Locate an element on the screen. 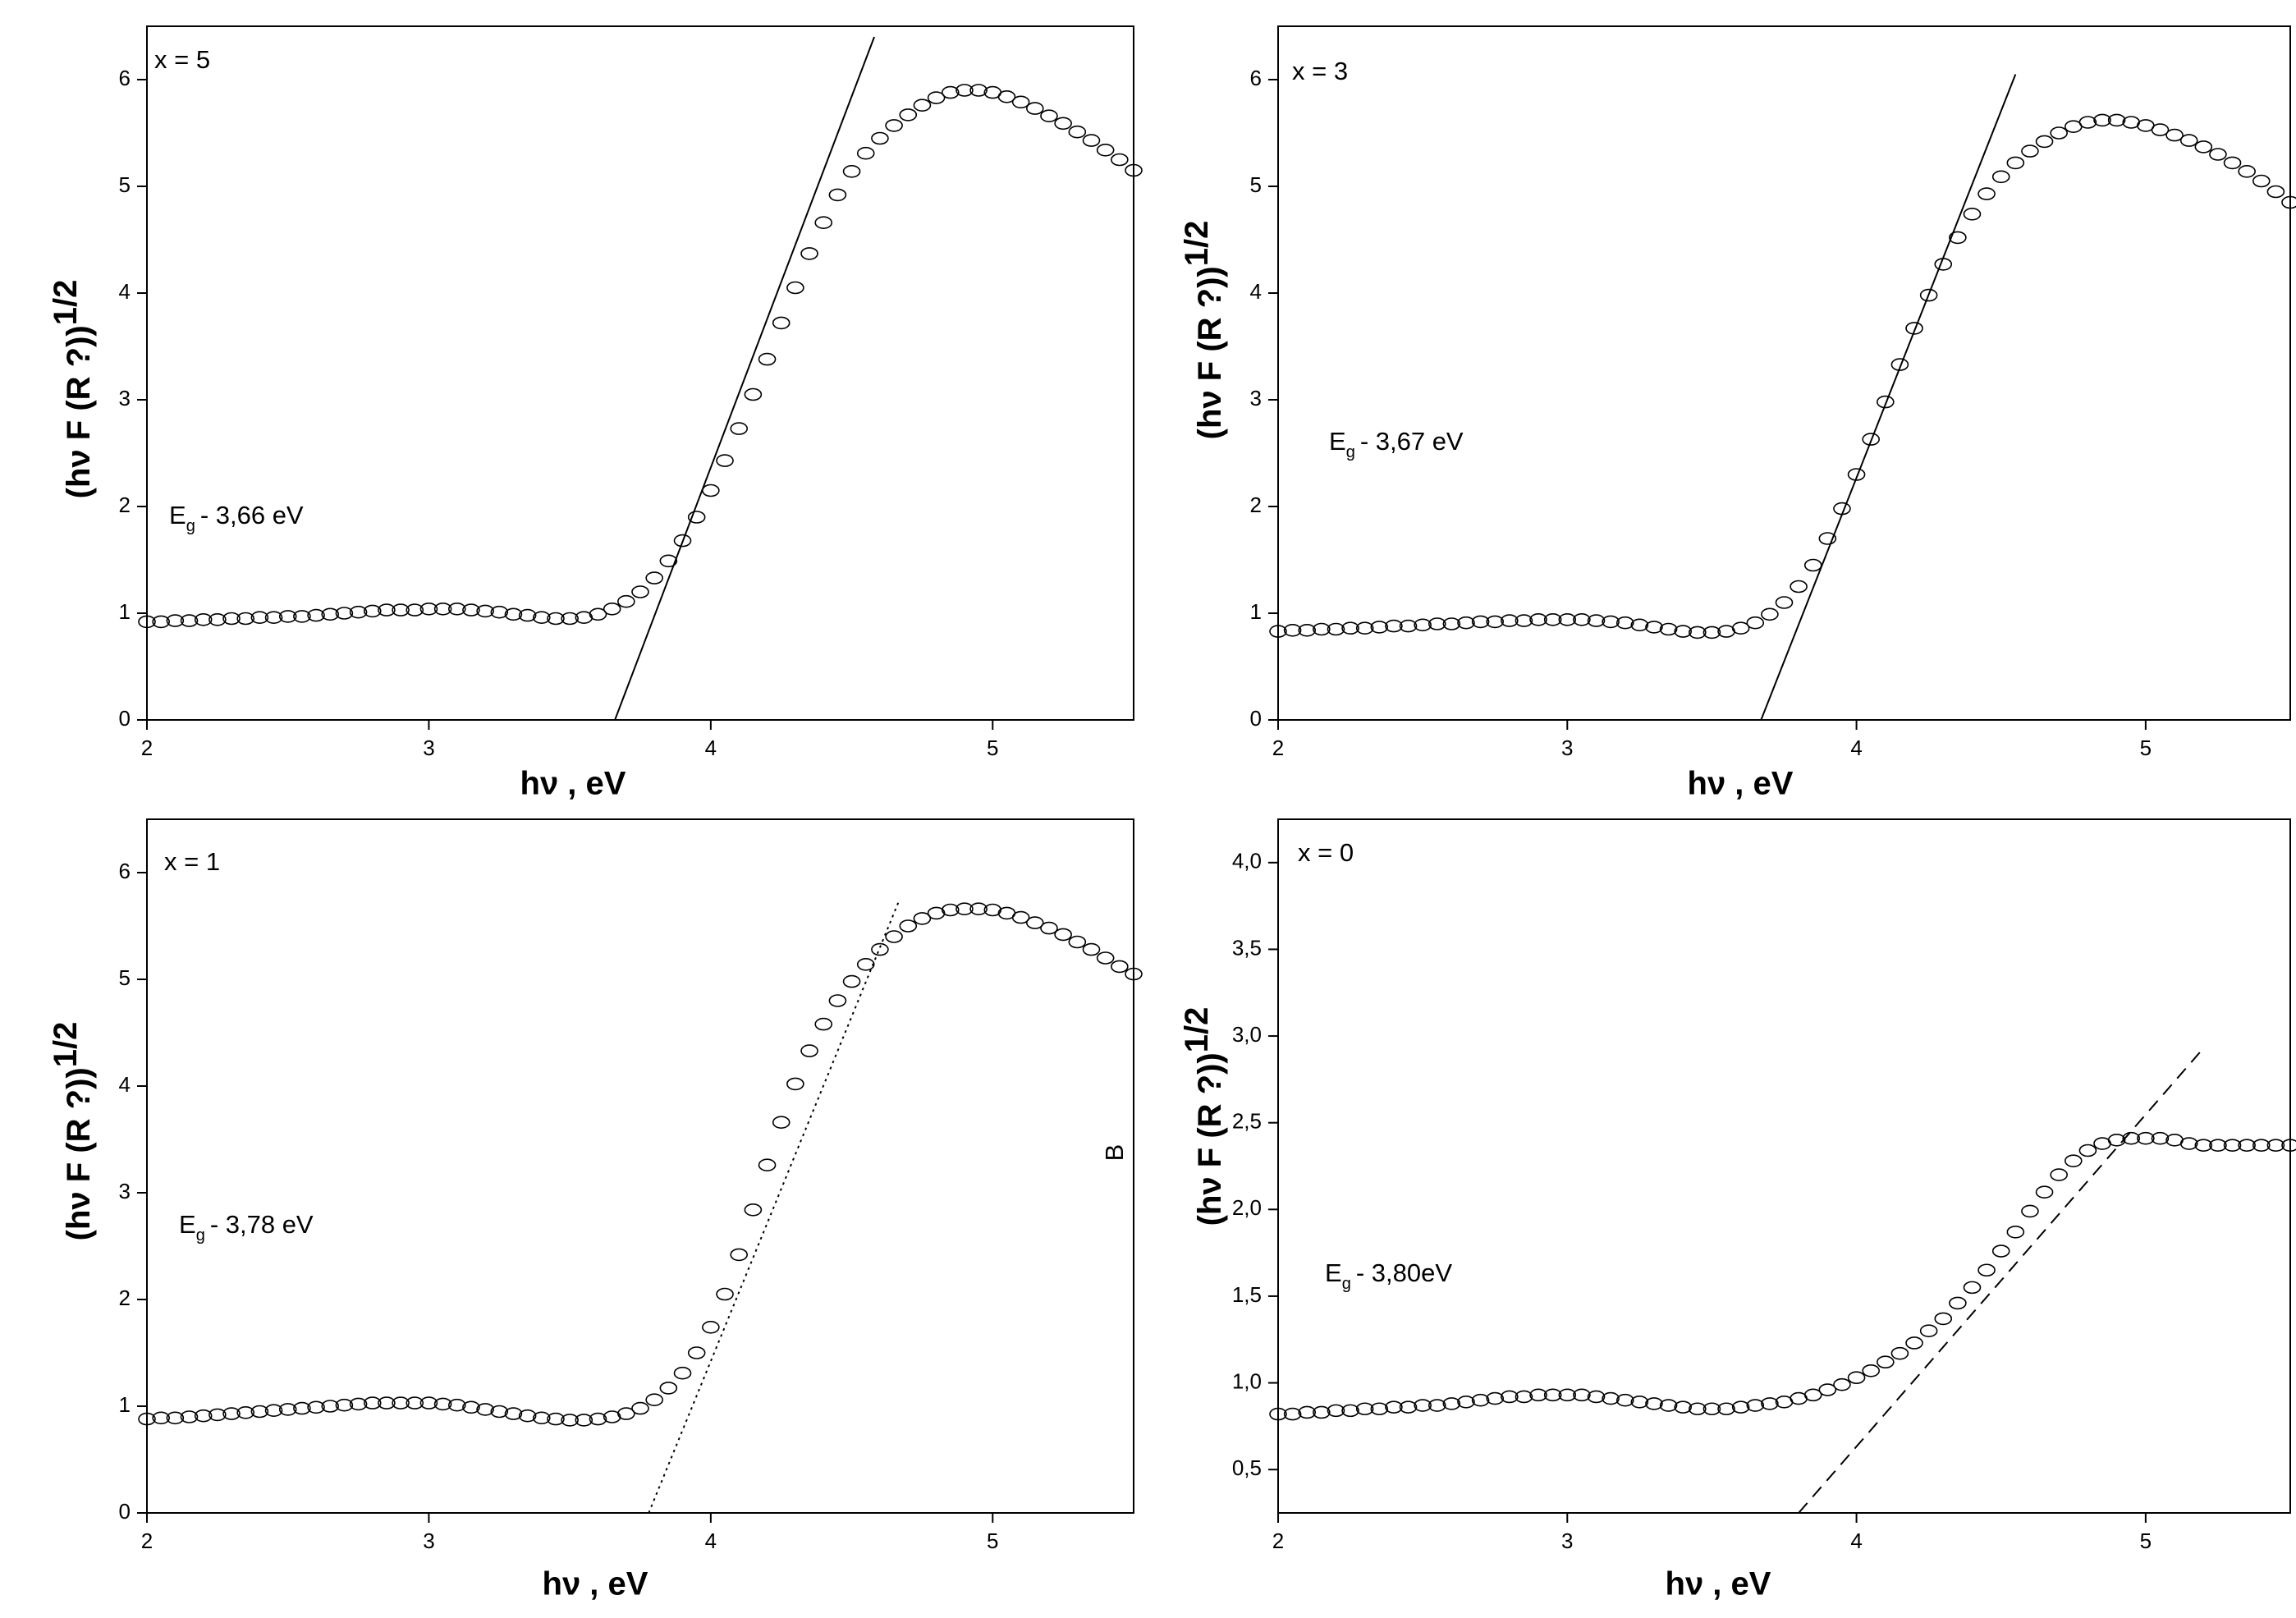  y-axis-title-main: (hν F (R ?)) is located at coordinates (79, 1153).